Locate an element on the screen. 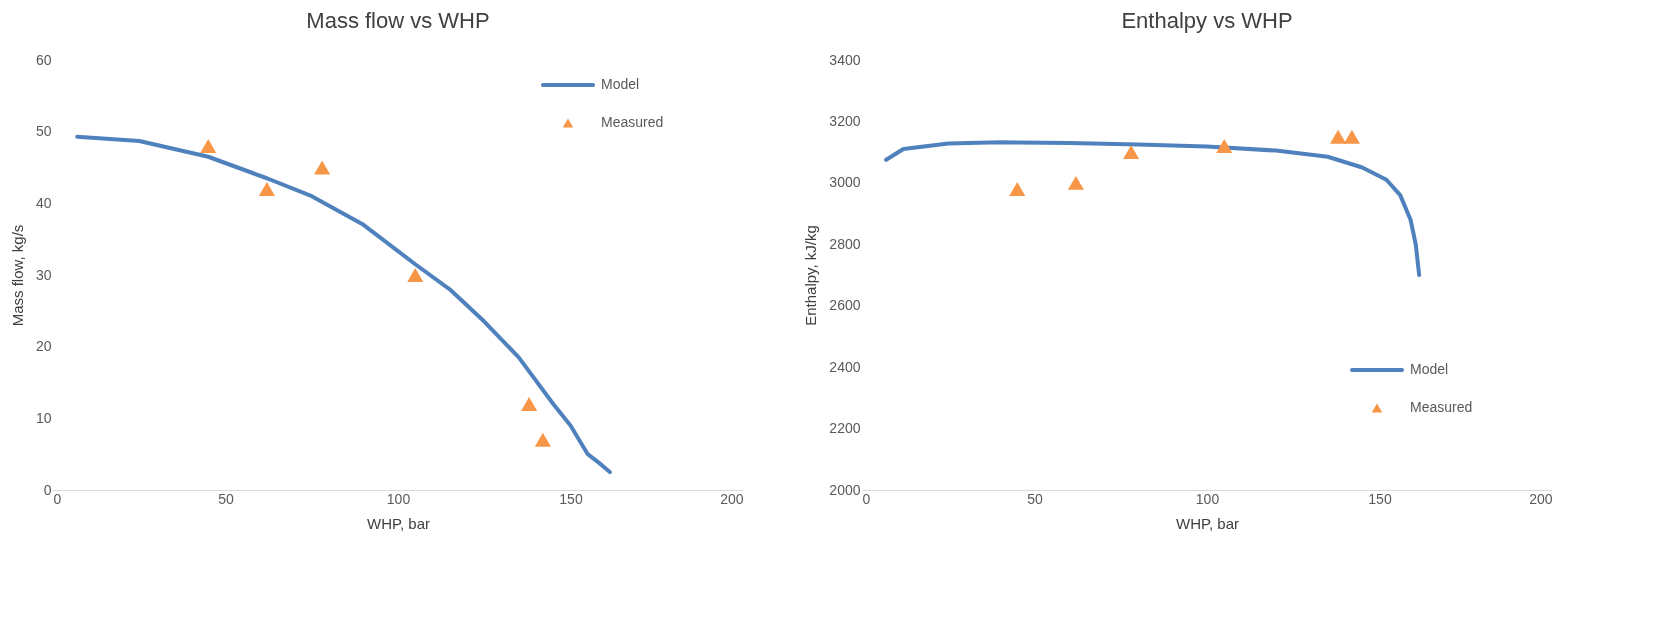  y-tick-label: 3000 is located at coordinates (845, 182).